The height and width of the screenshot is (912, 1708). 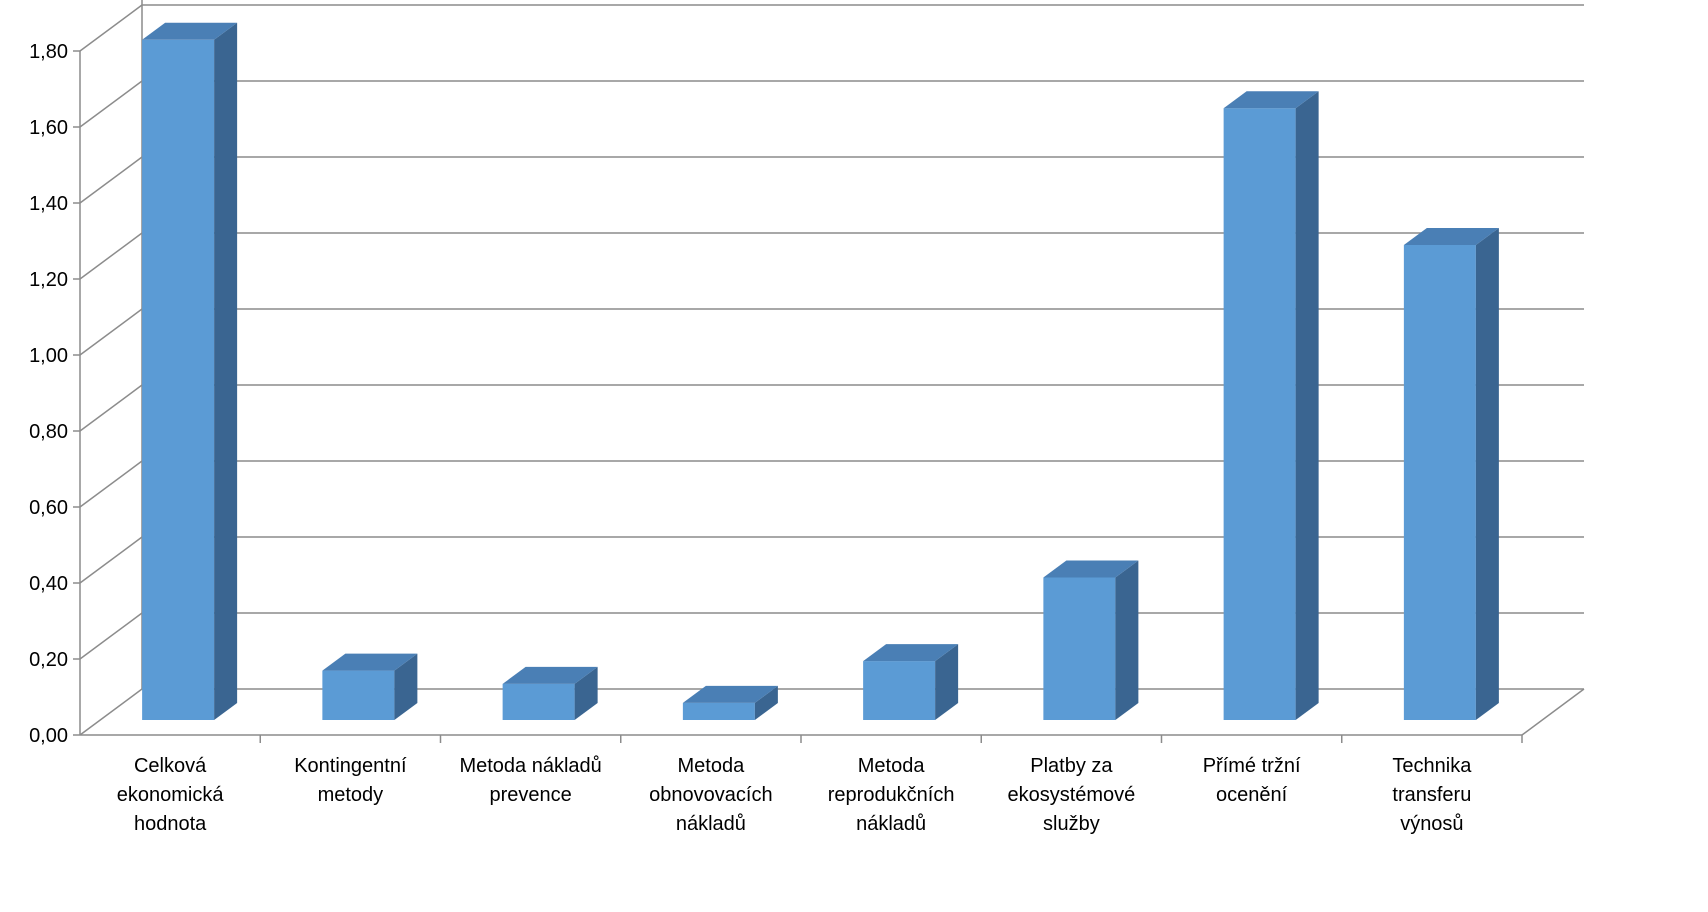 I want to click on x-category-label: Přímé tržní ocenění, so click(x=1252, y=781).